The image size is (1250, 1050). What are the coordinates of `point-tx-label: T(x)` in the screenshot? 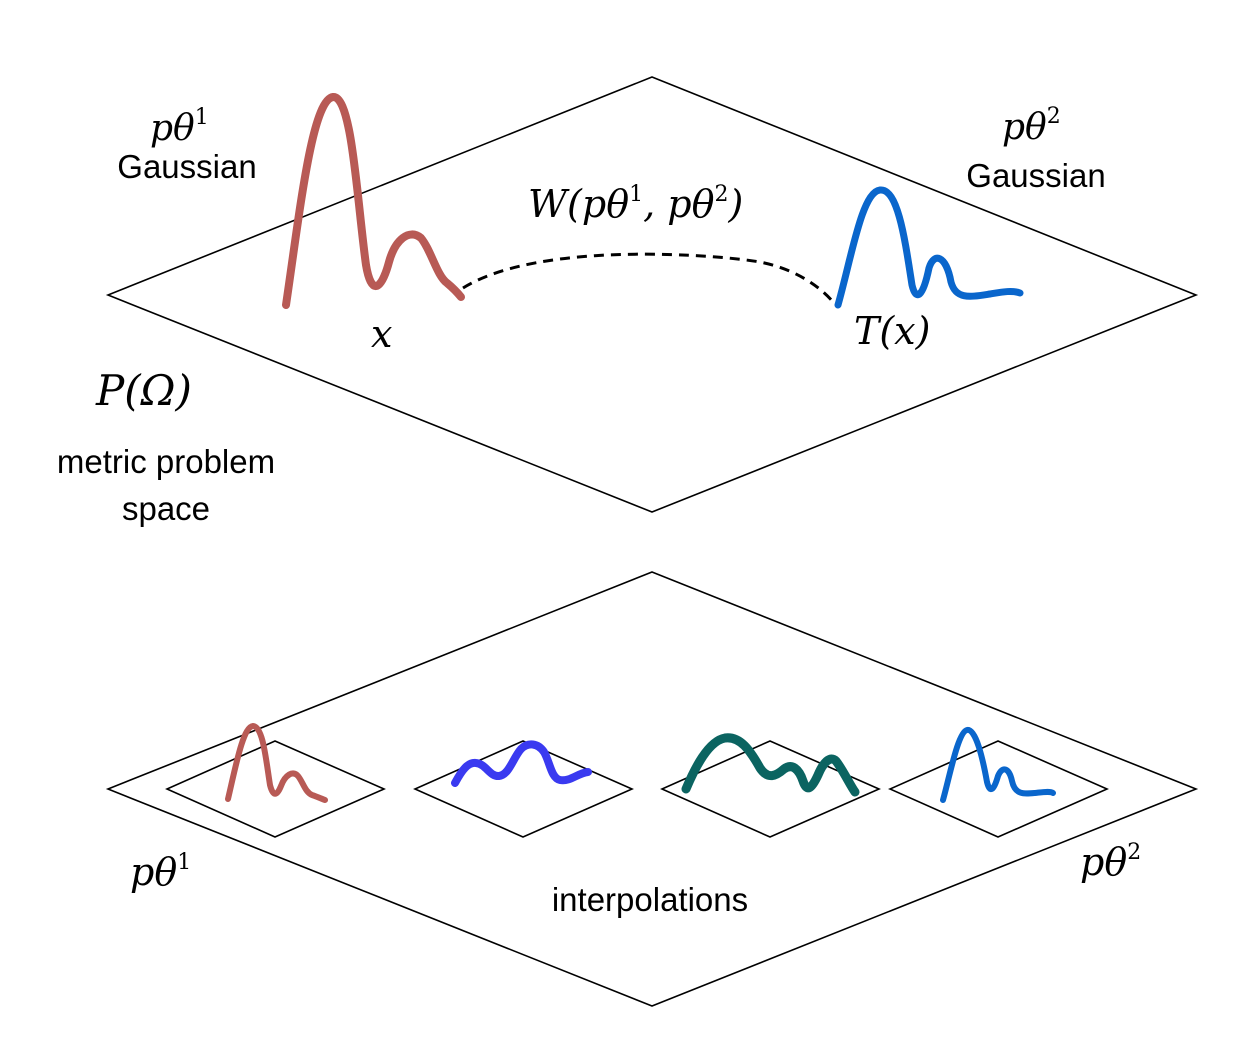 It's located at (892, 331).